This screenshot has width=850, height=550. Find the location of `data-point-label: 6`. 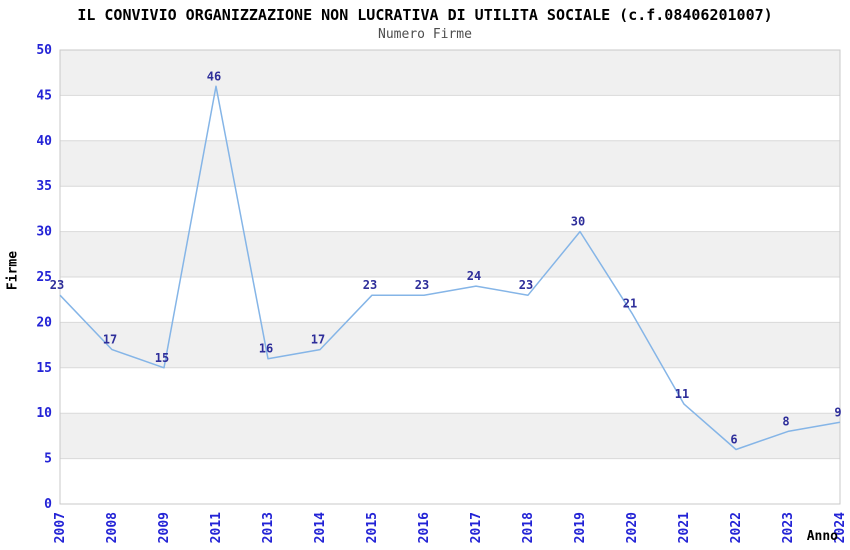

data-point-label: 6 is located at coordinates (733, 440).